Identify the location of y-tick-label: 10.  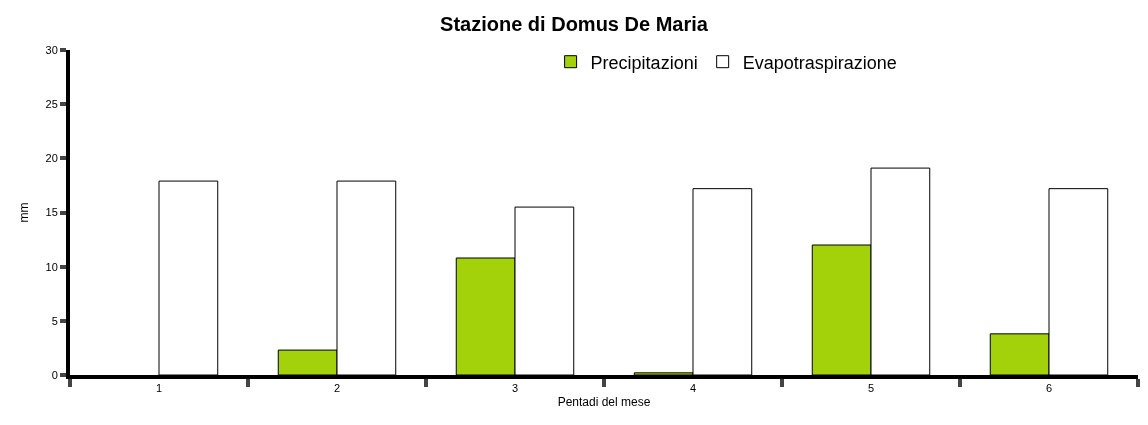
(51, 266).